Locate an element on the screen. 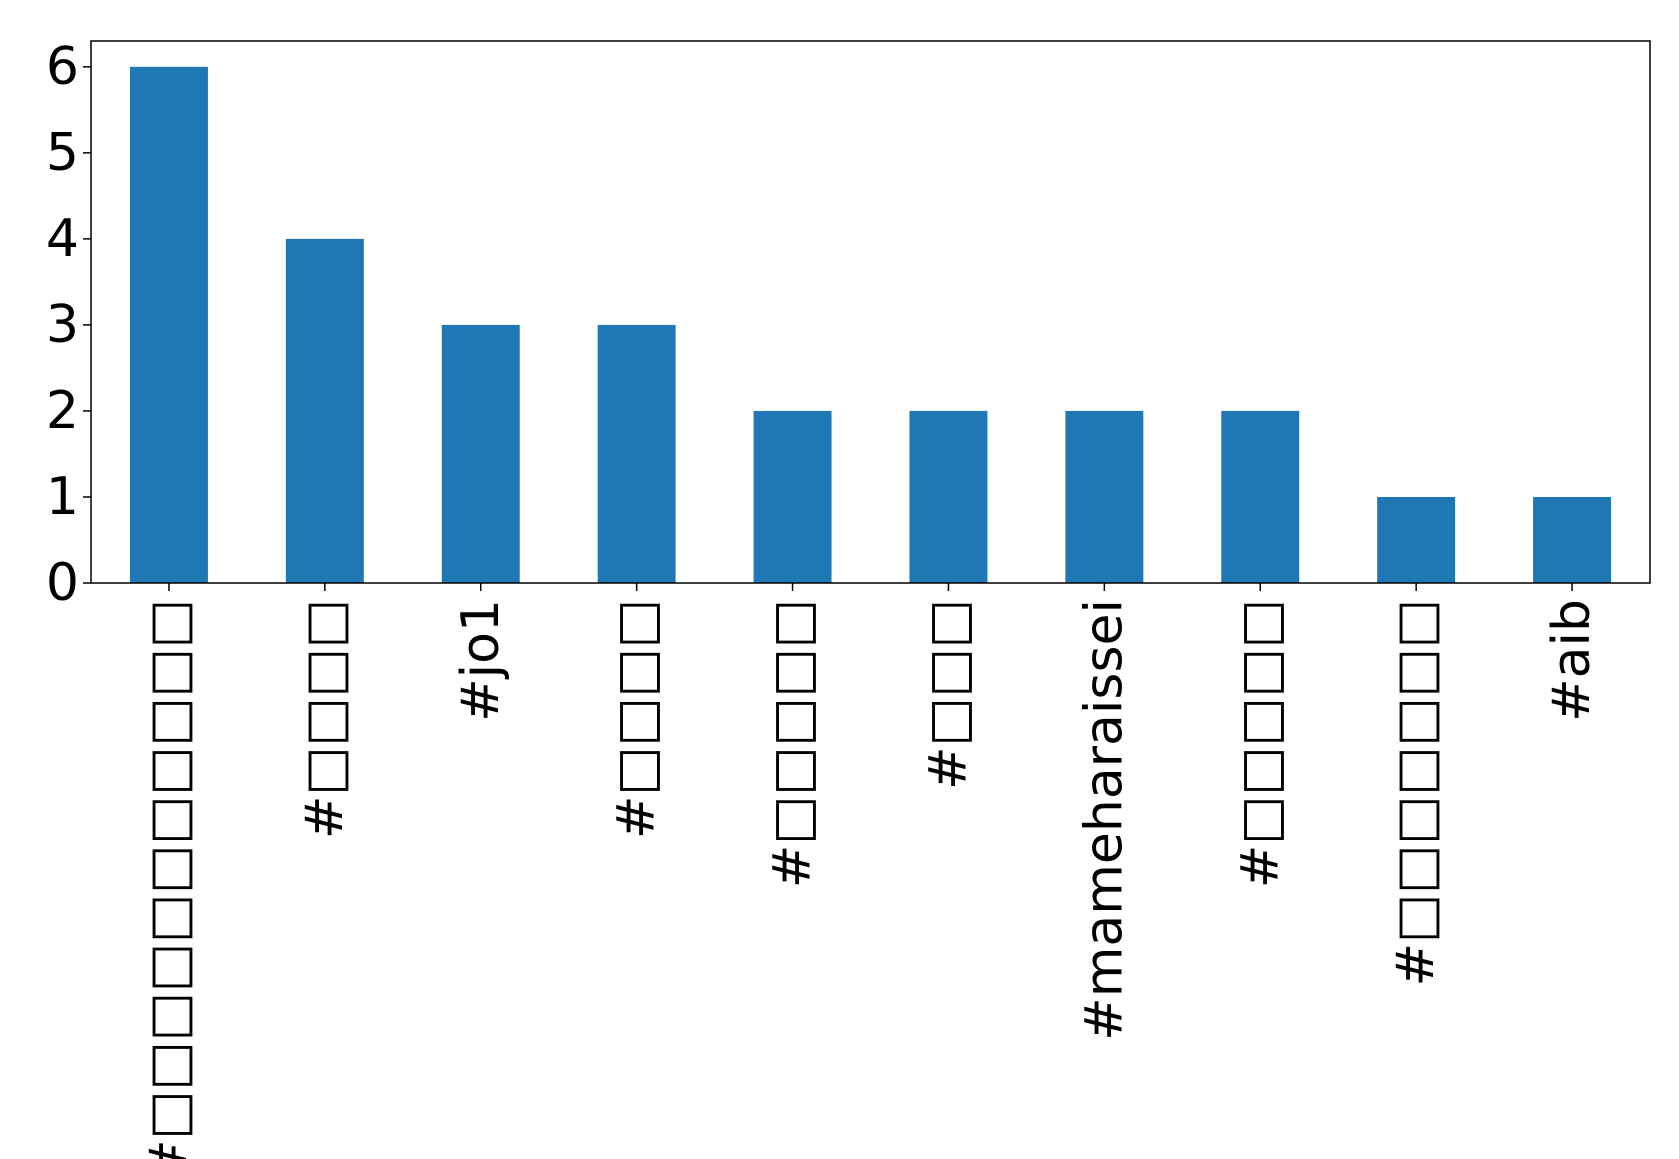 The width and height of the screenshot is (1679, 1159). y-tick-label-1: 1 is located at coordinates (62, 497).